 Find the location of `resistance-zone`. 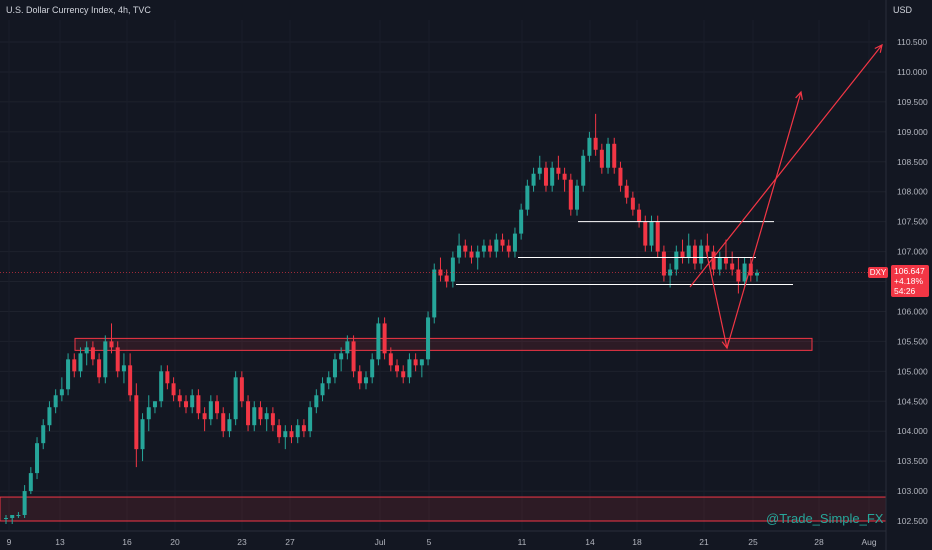

resistance-zone is located at coordinates (443, 344).